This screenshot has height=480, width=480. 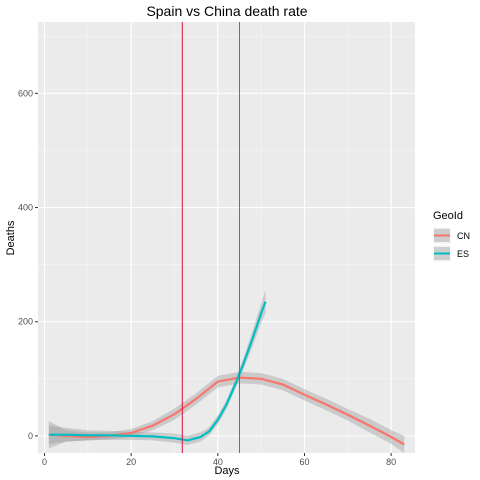 What do you see at coordinates (131, 462) in the screenshot?
I see `x-tick-label: 20` at bounding box center [131, 462].